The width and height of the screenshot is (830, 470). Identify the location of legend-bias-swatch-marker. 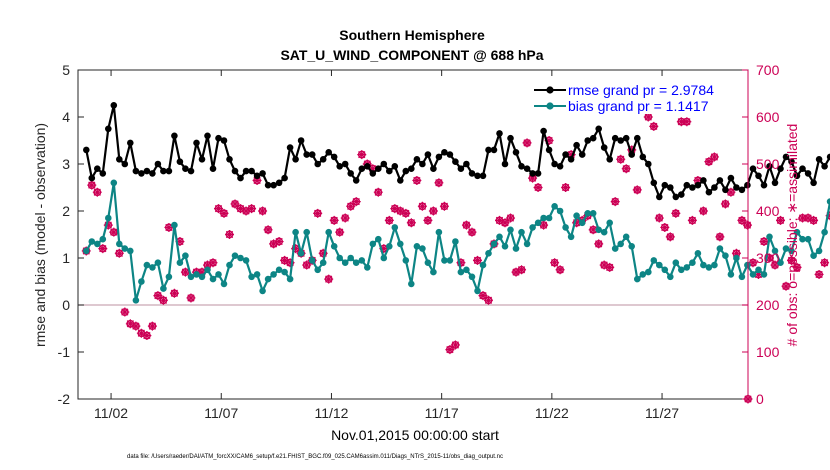
(550, 106).